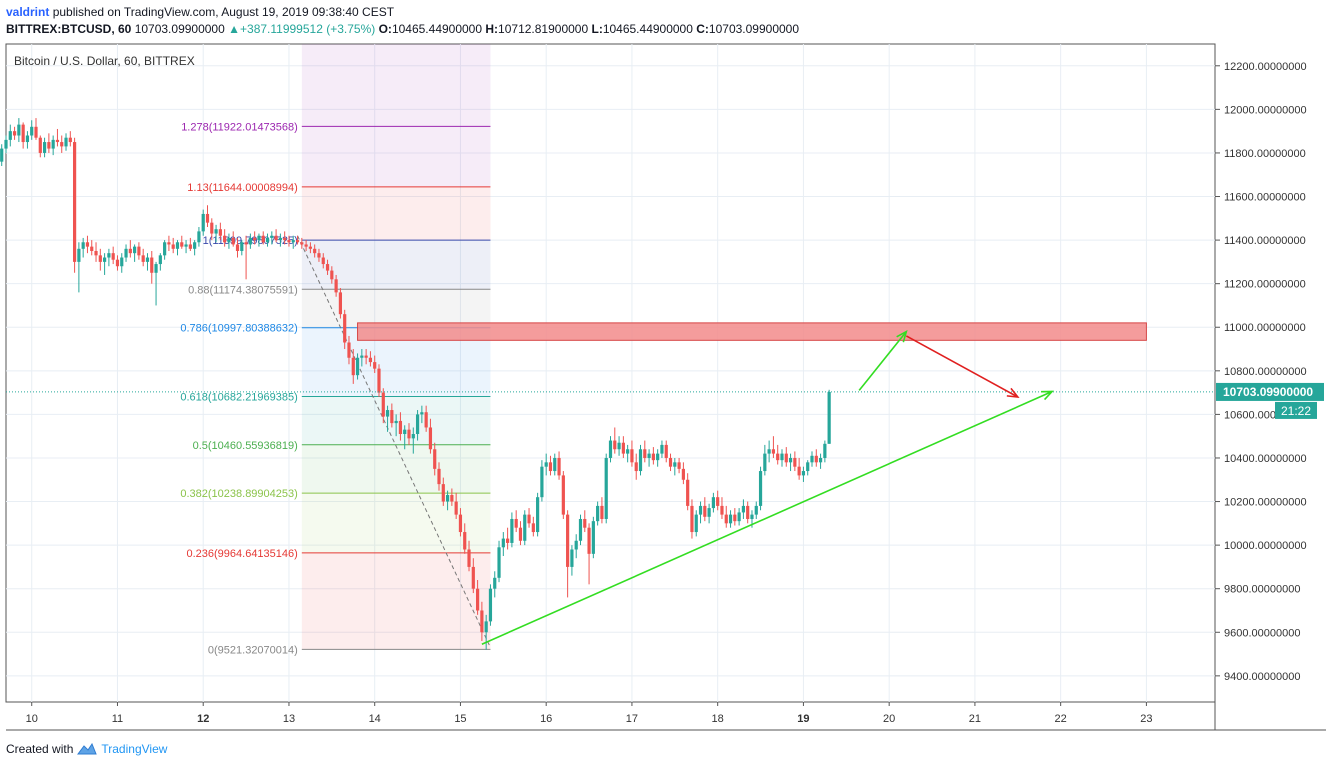 The height and width of the screenshot is (768, 1326). What do you see at coordinates (134, 749) in the screenshot?
I see `tradingview-brand: TradingView` at bounding box center [134, 749].